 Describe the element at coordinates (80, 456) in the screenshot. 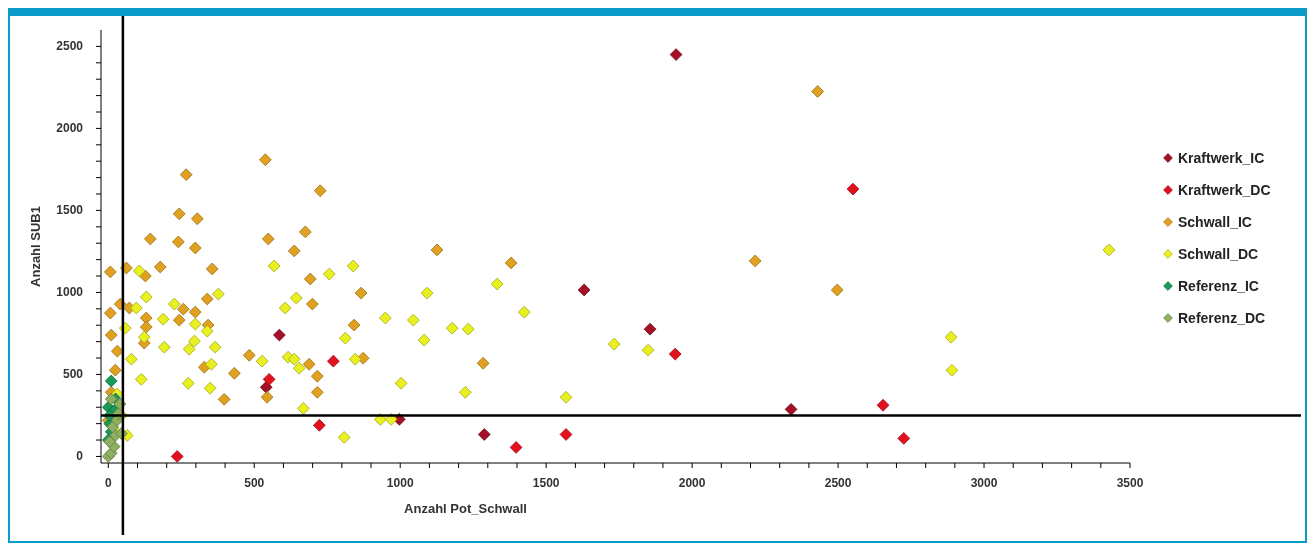

I see `y-tick-label: 0` at that location.